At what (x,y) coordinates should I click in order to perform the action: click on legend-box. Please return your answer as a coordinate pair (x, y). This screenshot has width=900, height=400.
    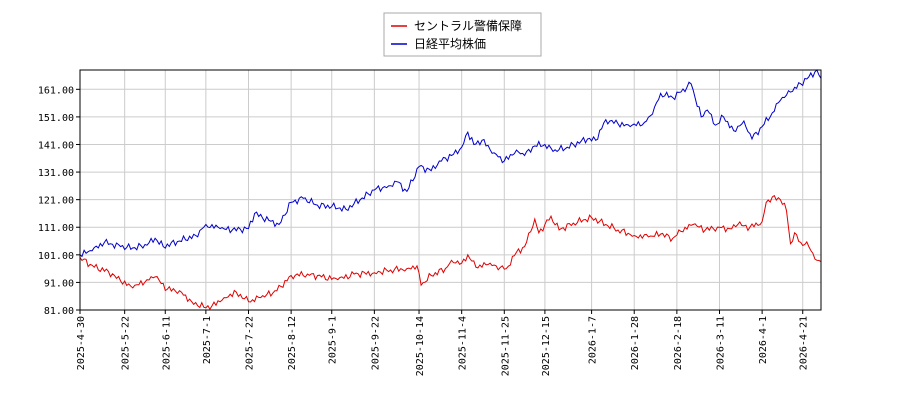
    Looking at the image, I should click on (462, 34).